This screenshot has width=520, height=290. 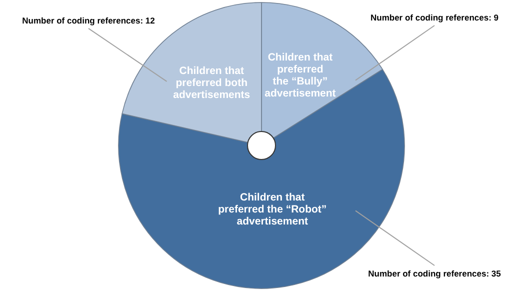 What do you see at coordinates (211, 82) in the screenshot?
I see `slice-label: Children that preferred both advertisements` at bounding box center [211, 82].